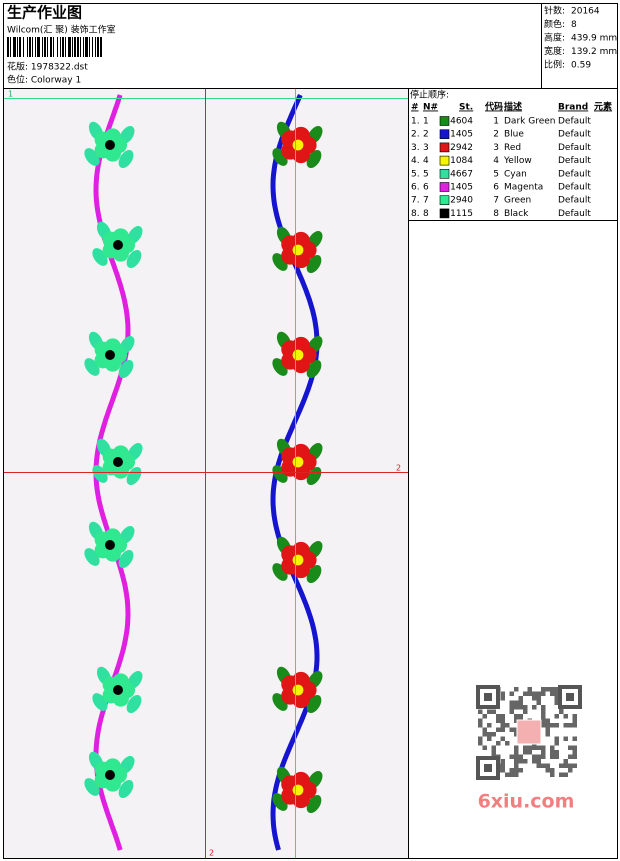 Image resolution: width=620 pixels, height=861 pixels. What do you see at coordinates (415, 174) in the screenshot?
I see `row-index: 5.` at bounding box center [415, 174].